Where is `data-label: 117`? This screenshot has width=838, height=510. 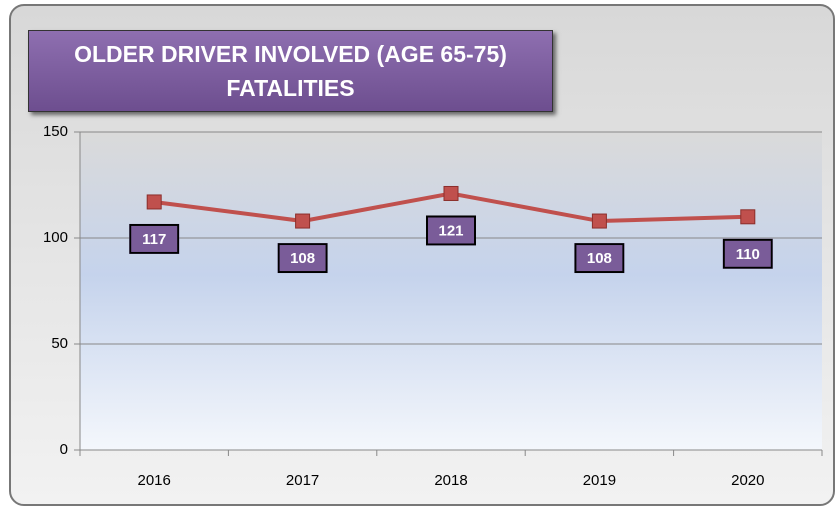 data-label: 117 is located at coordinates (154, 239).